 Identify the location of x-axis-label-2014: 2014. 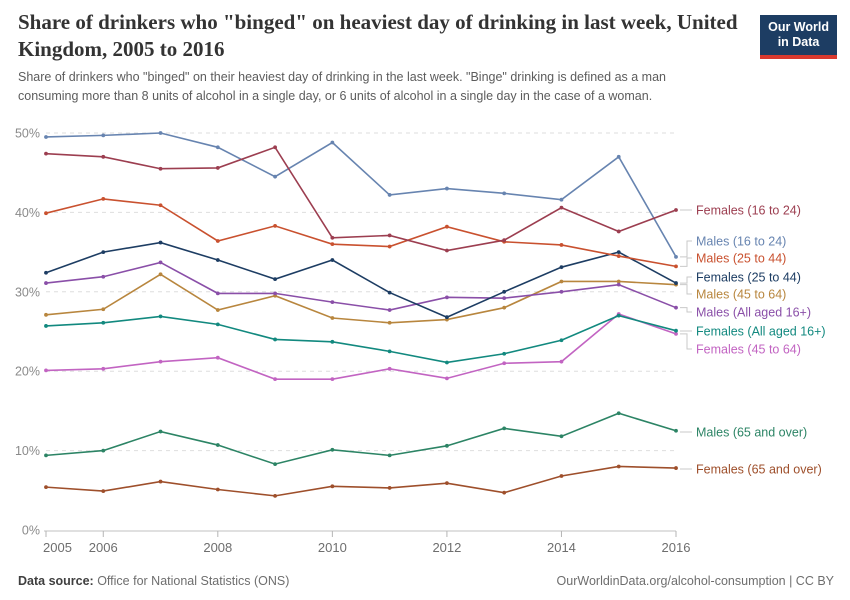
(561, 547).